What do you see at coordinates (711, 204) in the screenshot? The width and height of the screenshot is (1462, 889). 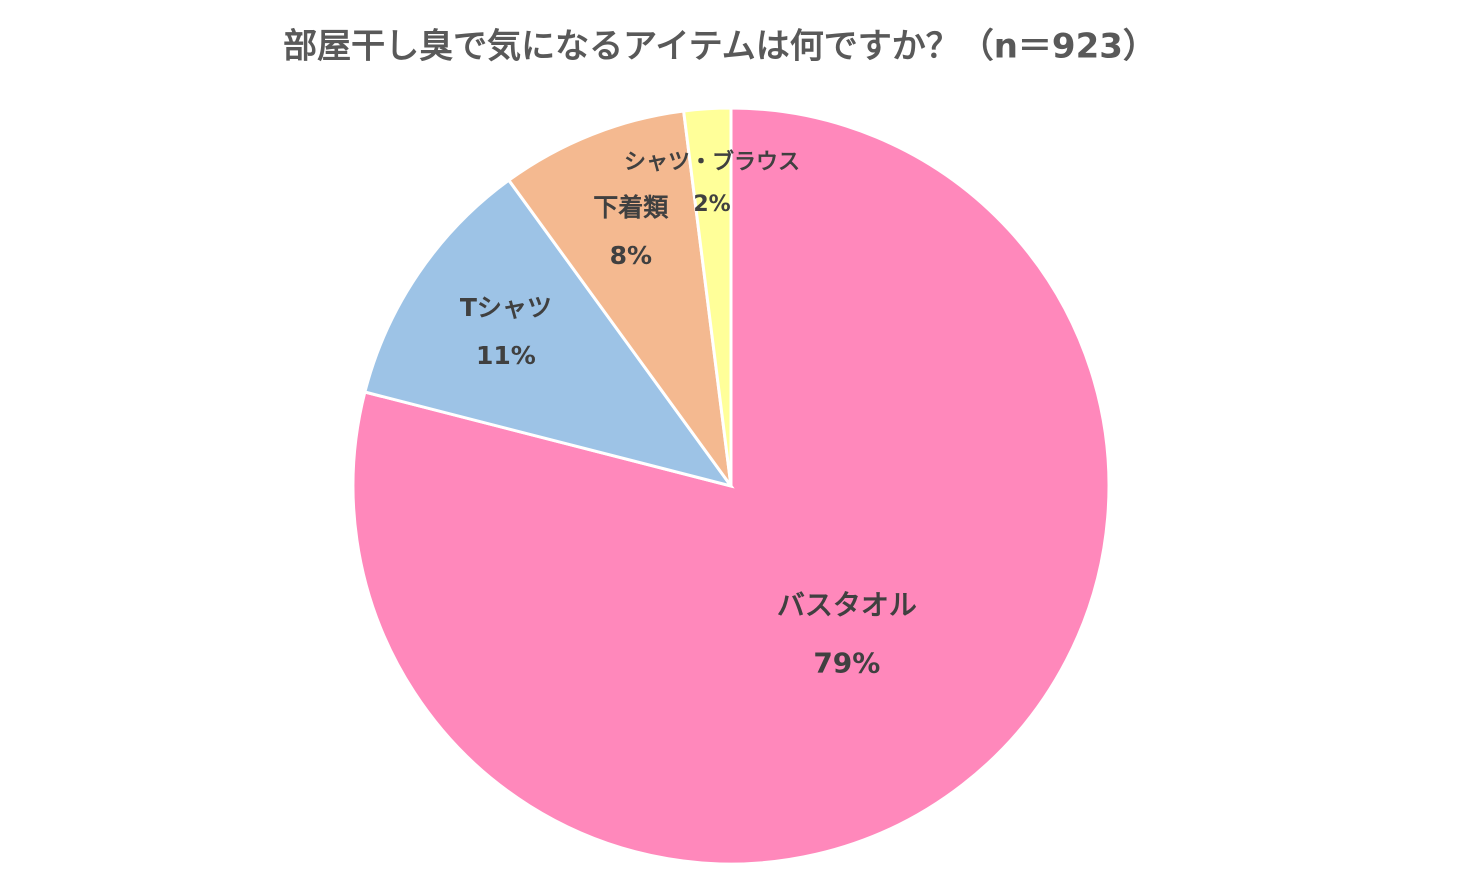 I see `value-label: 2%` at bounding box center [711, 204].